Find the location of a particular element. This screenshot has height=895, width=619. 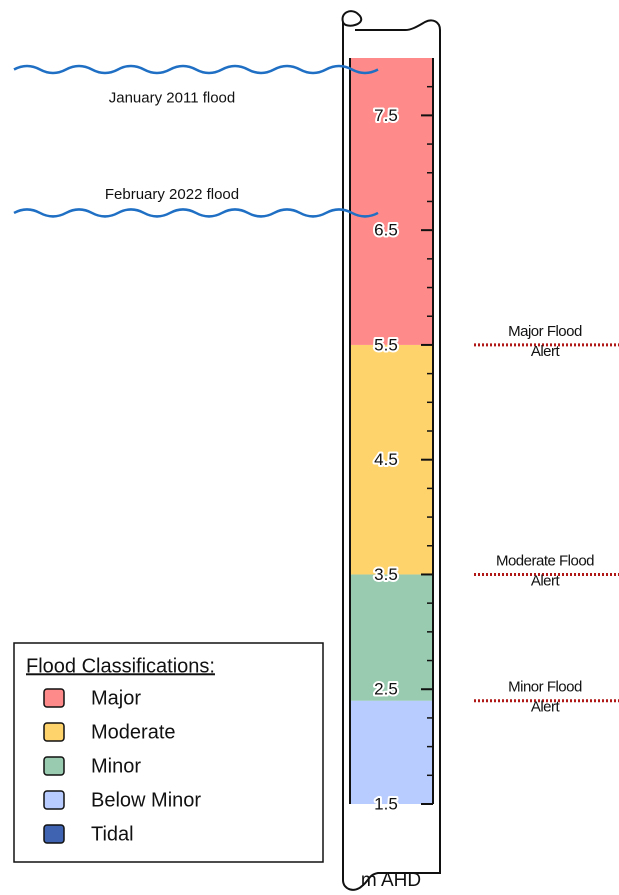

legend-label: Tidal is located at coordinates (112, 834).